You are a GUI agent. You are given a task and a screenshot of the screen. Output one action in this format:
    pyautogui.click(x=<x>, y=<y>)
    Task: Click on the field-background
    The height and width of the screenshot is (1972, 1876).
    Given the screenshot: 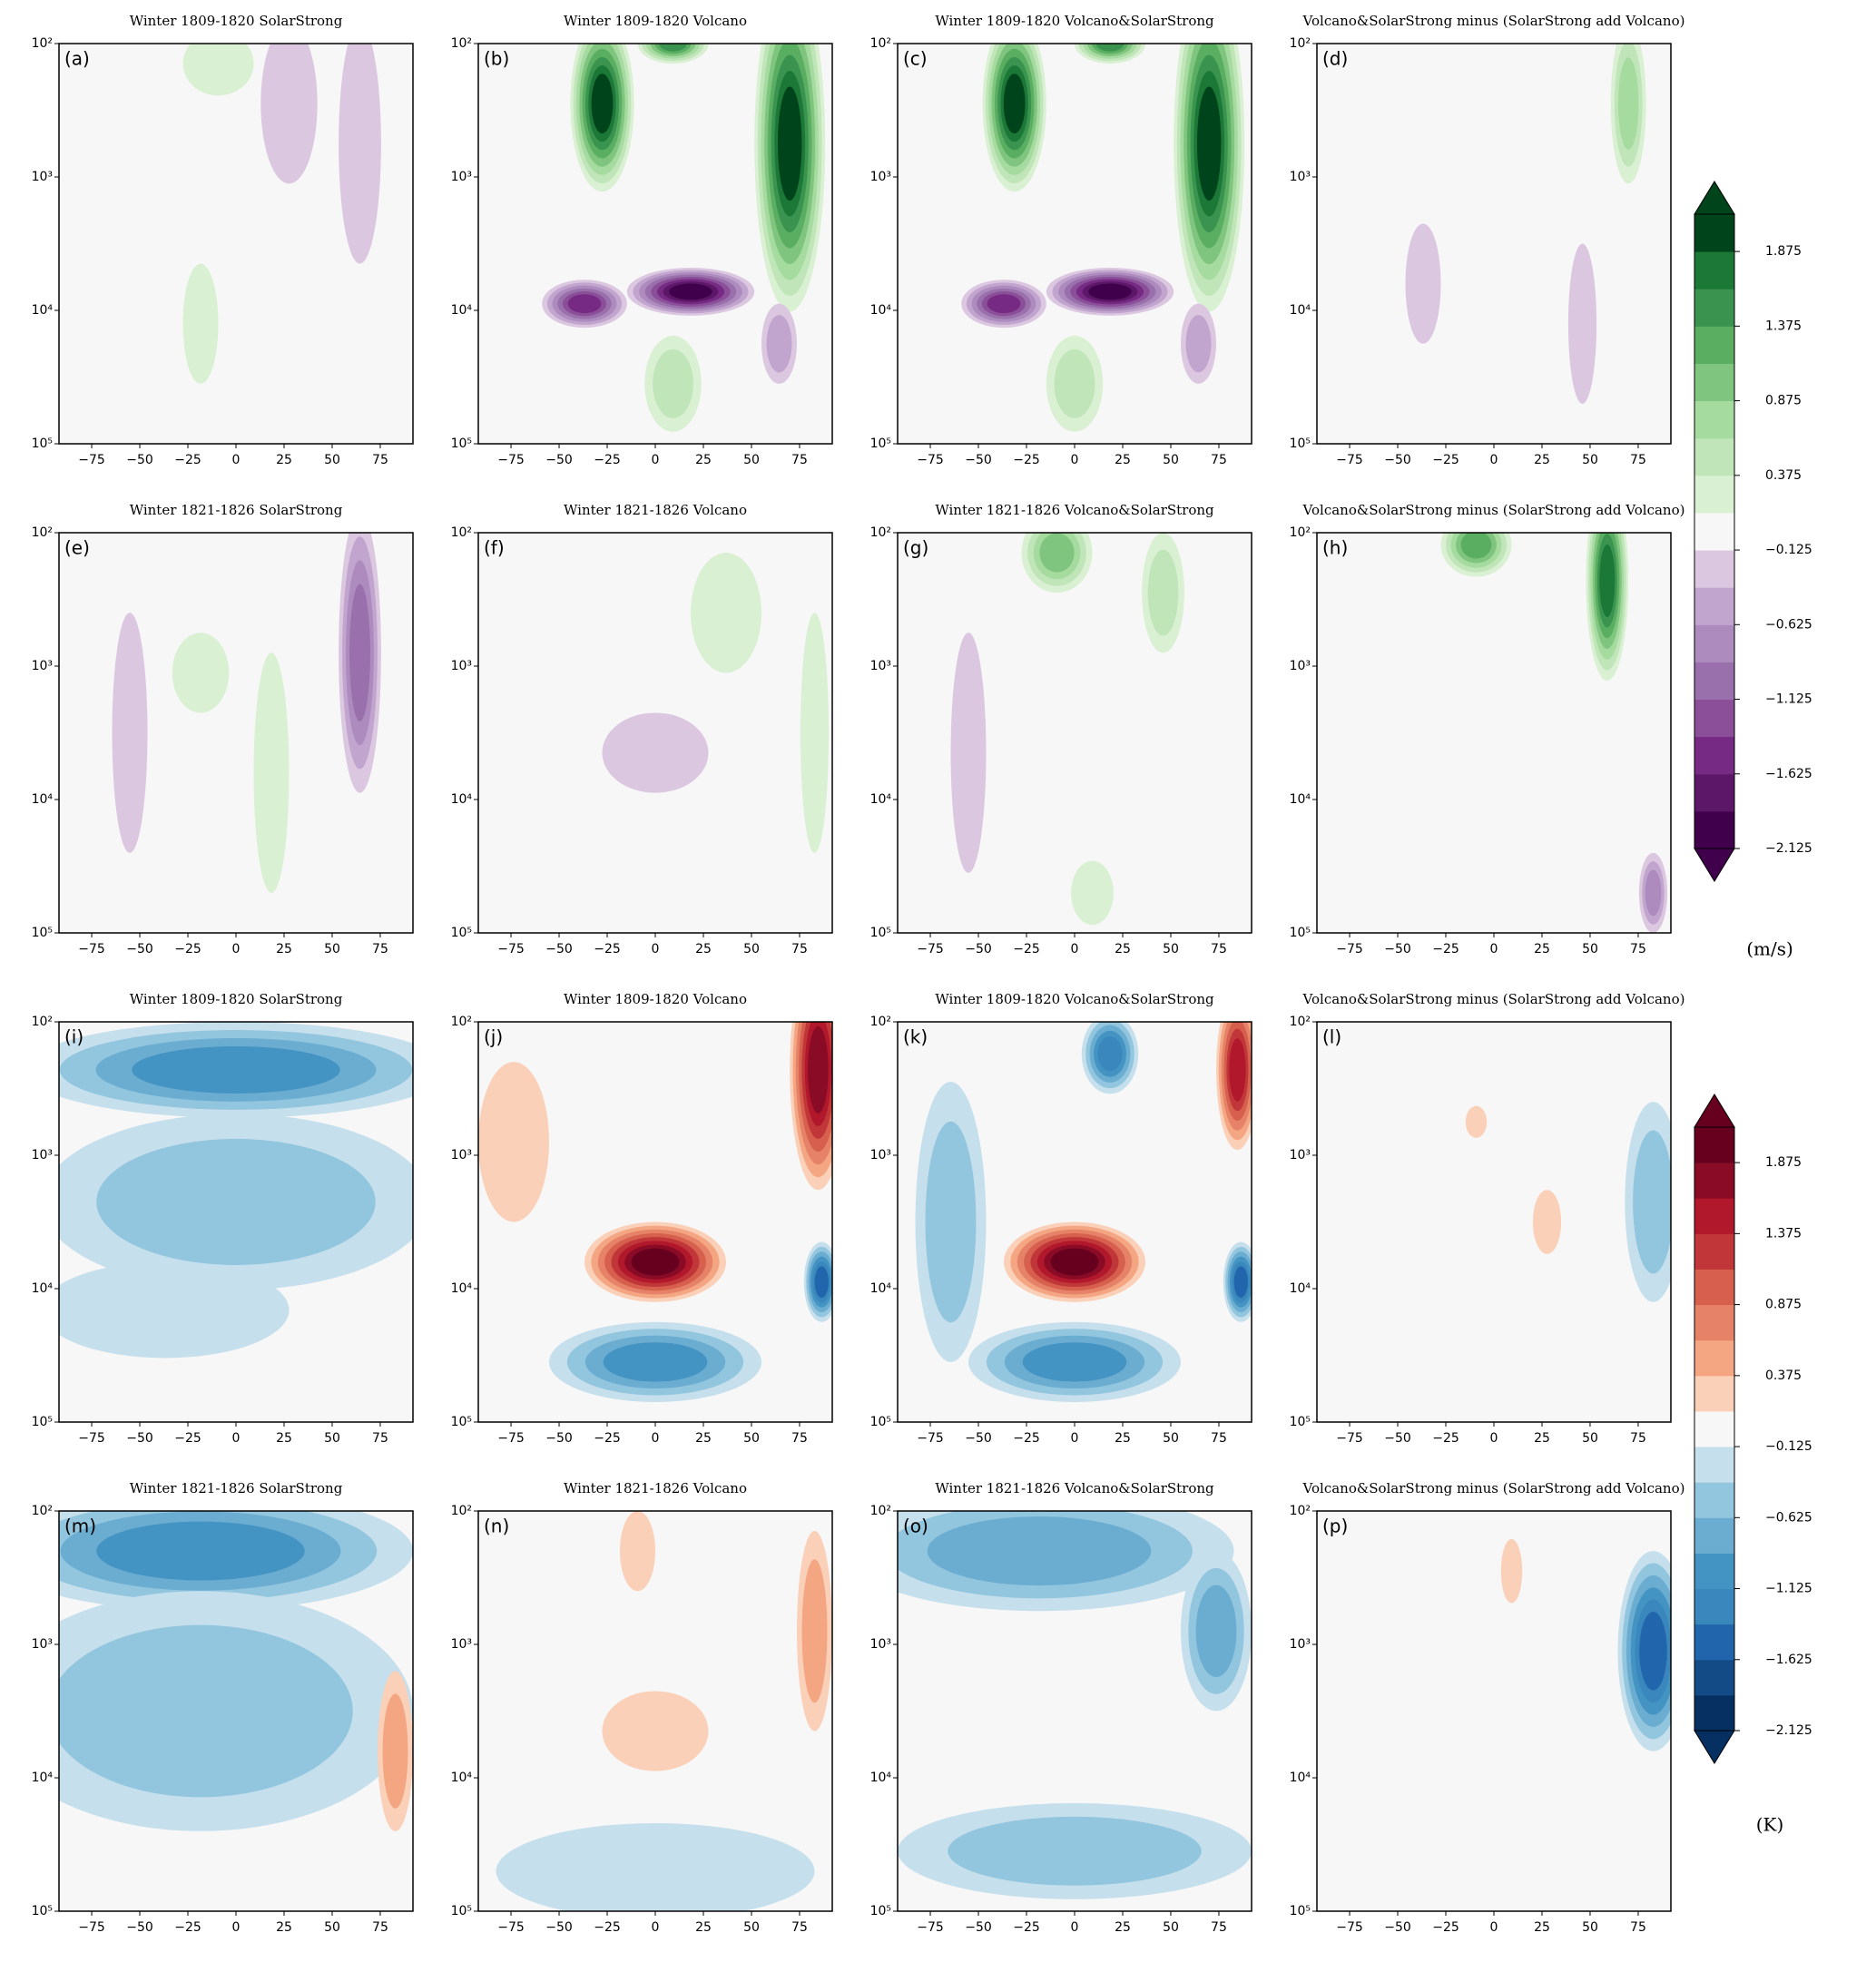 What is the action you would take?
    pyautogui.click(x=1494, y=1222)
    